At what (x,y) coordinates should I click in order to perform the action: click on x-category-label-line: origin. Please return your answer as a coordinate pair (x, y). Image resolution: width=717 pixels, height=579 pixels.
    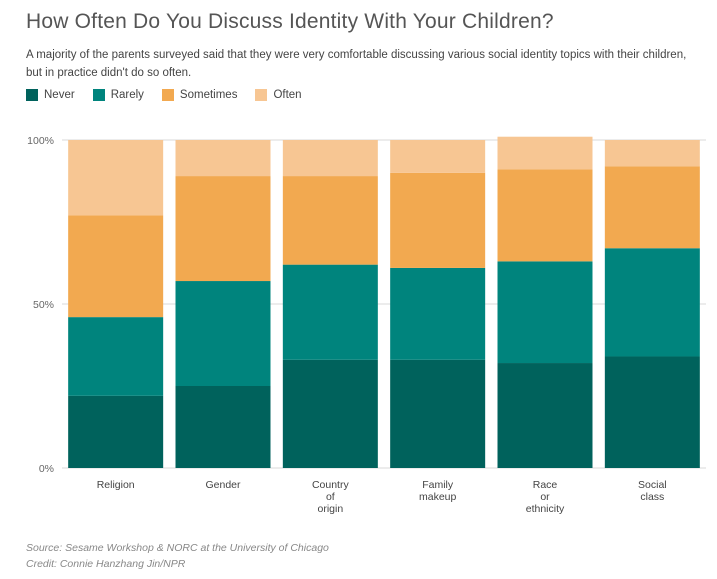
    Looking at the image, I should click on (330, 509).